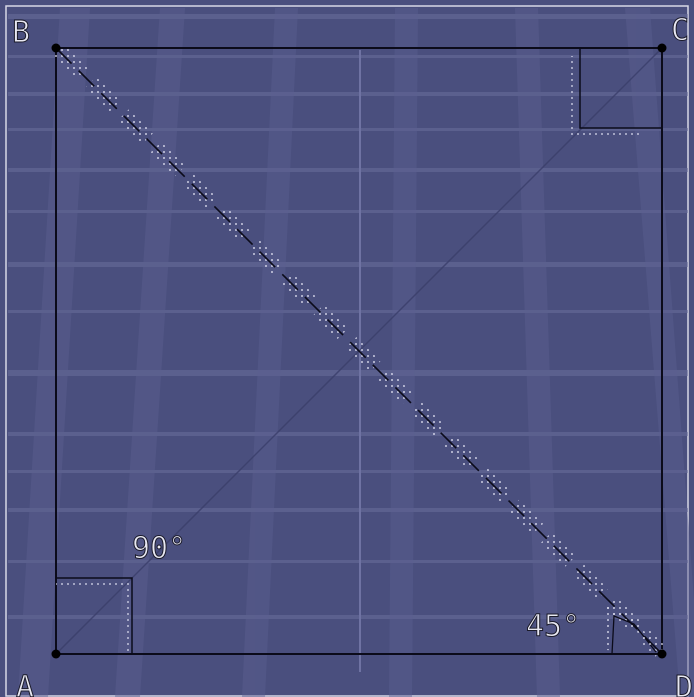  I want to click on angle-label-45: 45°, so click(553, 626).